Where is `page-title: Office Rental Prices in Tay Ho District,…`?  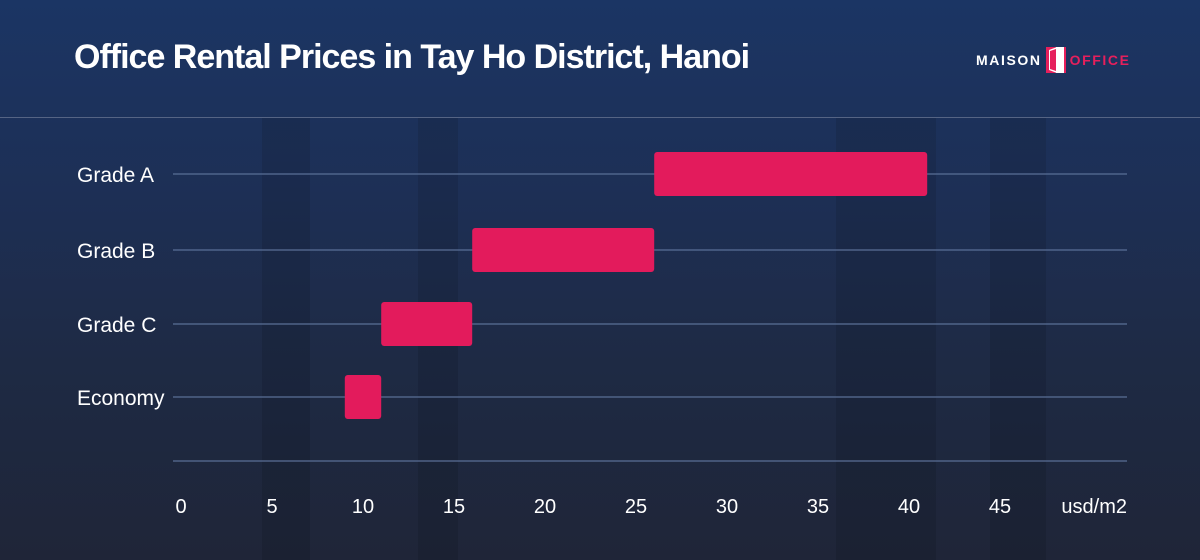
page-title: Office Rental Prices in Tay Ho District,… is located at coordinates (412, 57).